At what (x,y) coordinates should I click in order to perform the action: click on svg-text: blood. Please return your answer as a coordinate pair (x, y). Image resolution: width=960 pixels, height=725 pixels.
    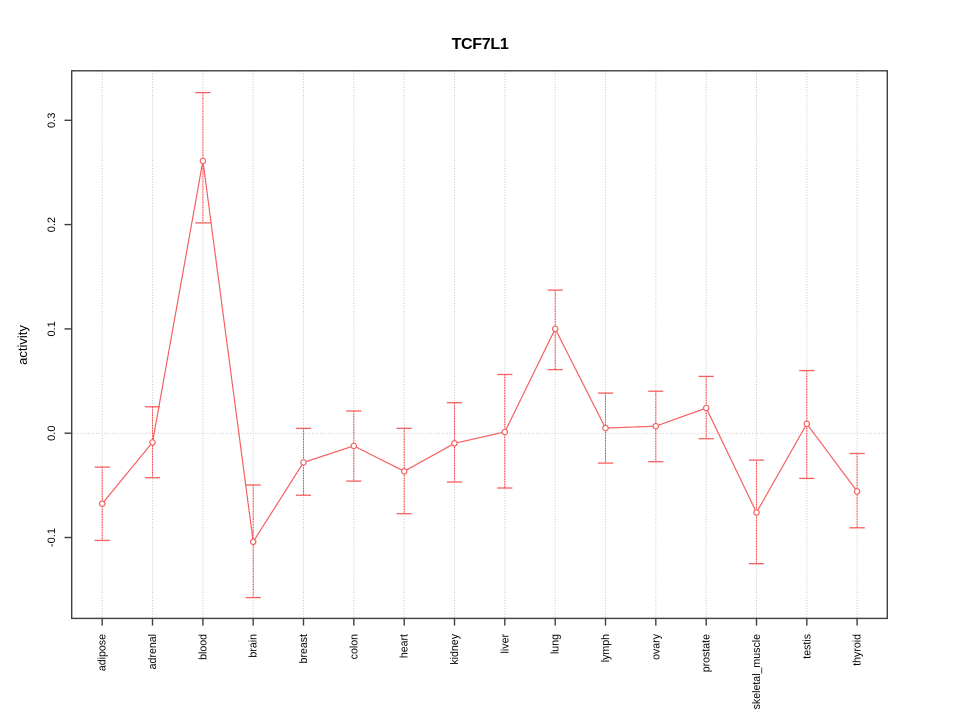
    Looking at the image, I should click on (203, 647).